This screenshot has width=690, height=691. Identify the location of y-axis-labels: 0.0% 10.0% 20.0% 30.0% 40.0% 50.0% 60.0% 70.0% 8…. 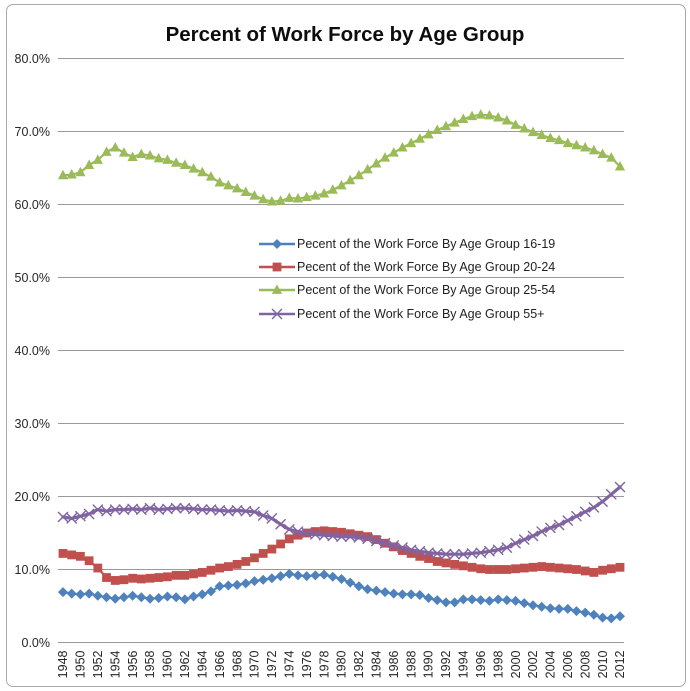
(32, 351).